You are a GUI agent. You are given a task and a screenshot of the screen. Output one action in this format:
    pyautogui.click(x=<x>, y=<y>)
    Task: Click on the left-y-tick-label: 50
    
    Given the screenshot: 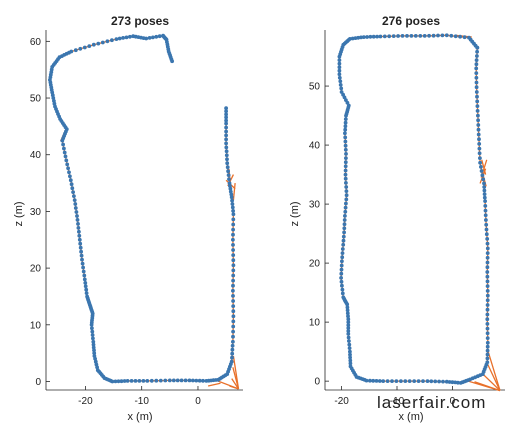 What is the action you would take?
    pyautogui.click(x=36, y=99)
    